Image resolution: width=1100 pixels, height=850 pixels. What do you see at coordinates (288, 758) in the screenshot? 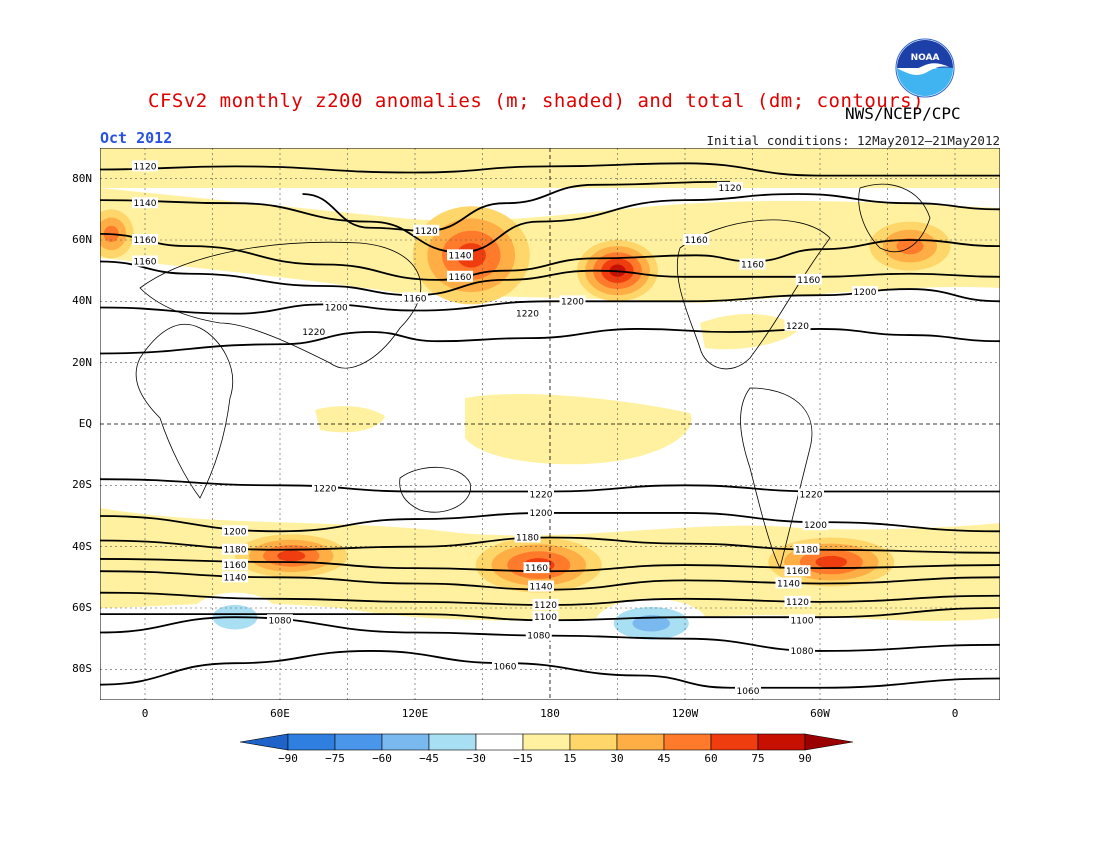
I see `colorbar-label: −90` at bounding box center [288, 758].